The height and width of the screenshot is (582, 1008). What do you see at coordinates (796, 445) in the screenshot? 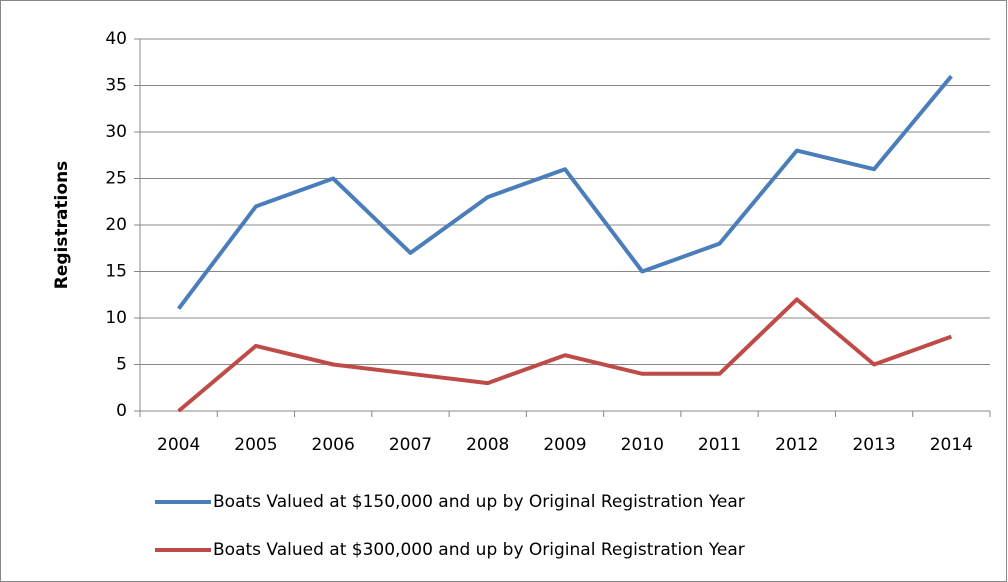
I see `x-tick-label: 2012` at bounding box center [796, 445].